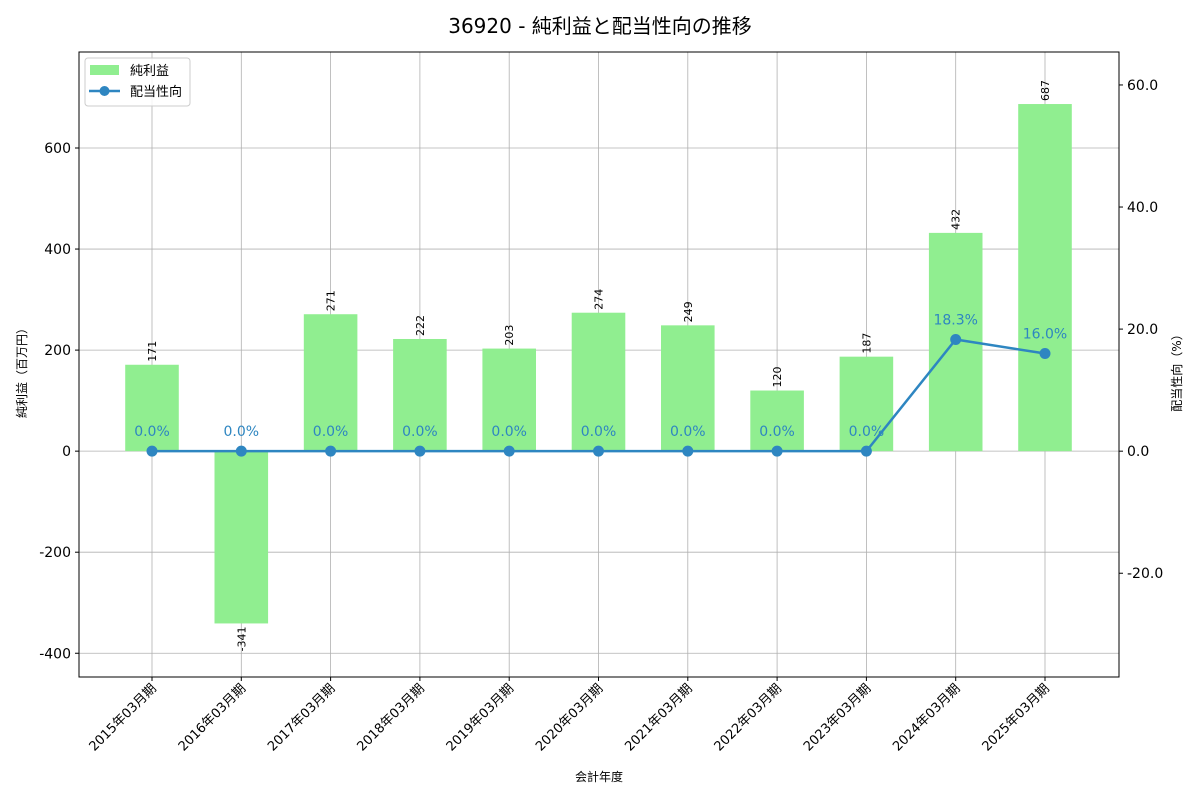 The height and width of the screenshot is (804, 1200). Describe the element at coordinates (569, 717) in the screenshot. I see `x-tick-label: 2020年03月期` at that location.